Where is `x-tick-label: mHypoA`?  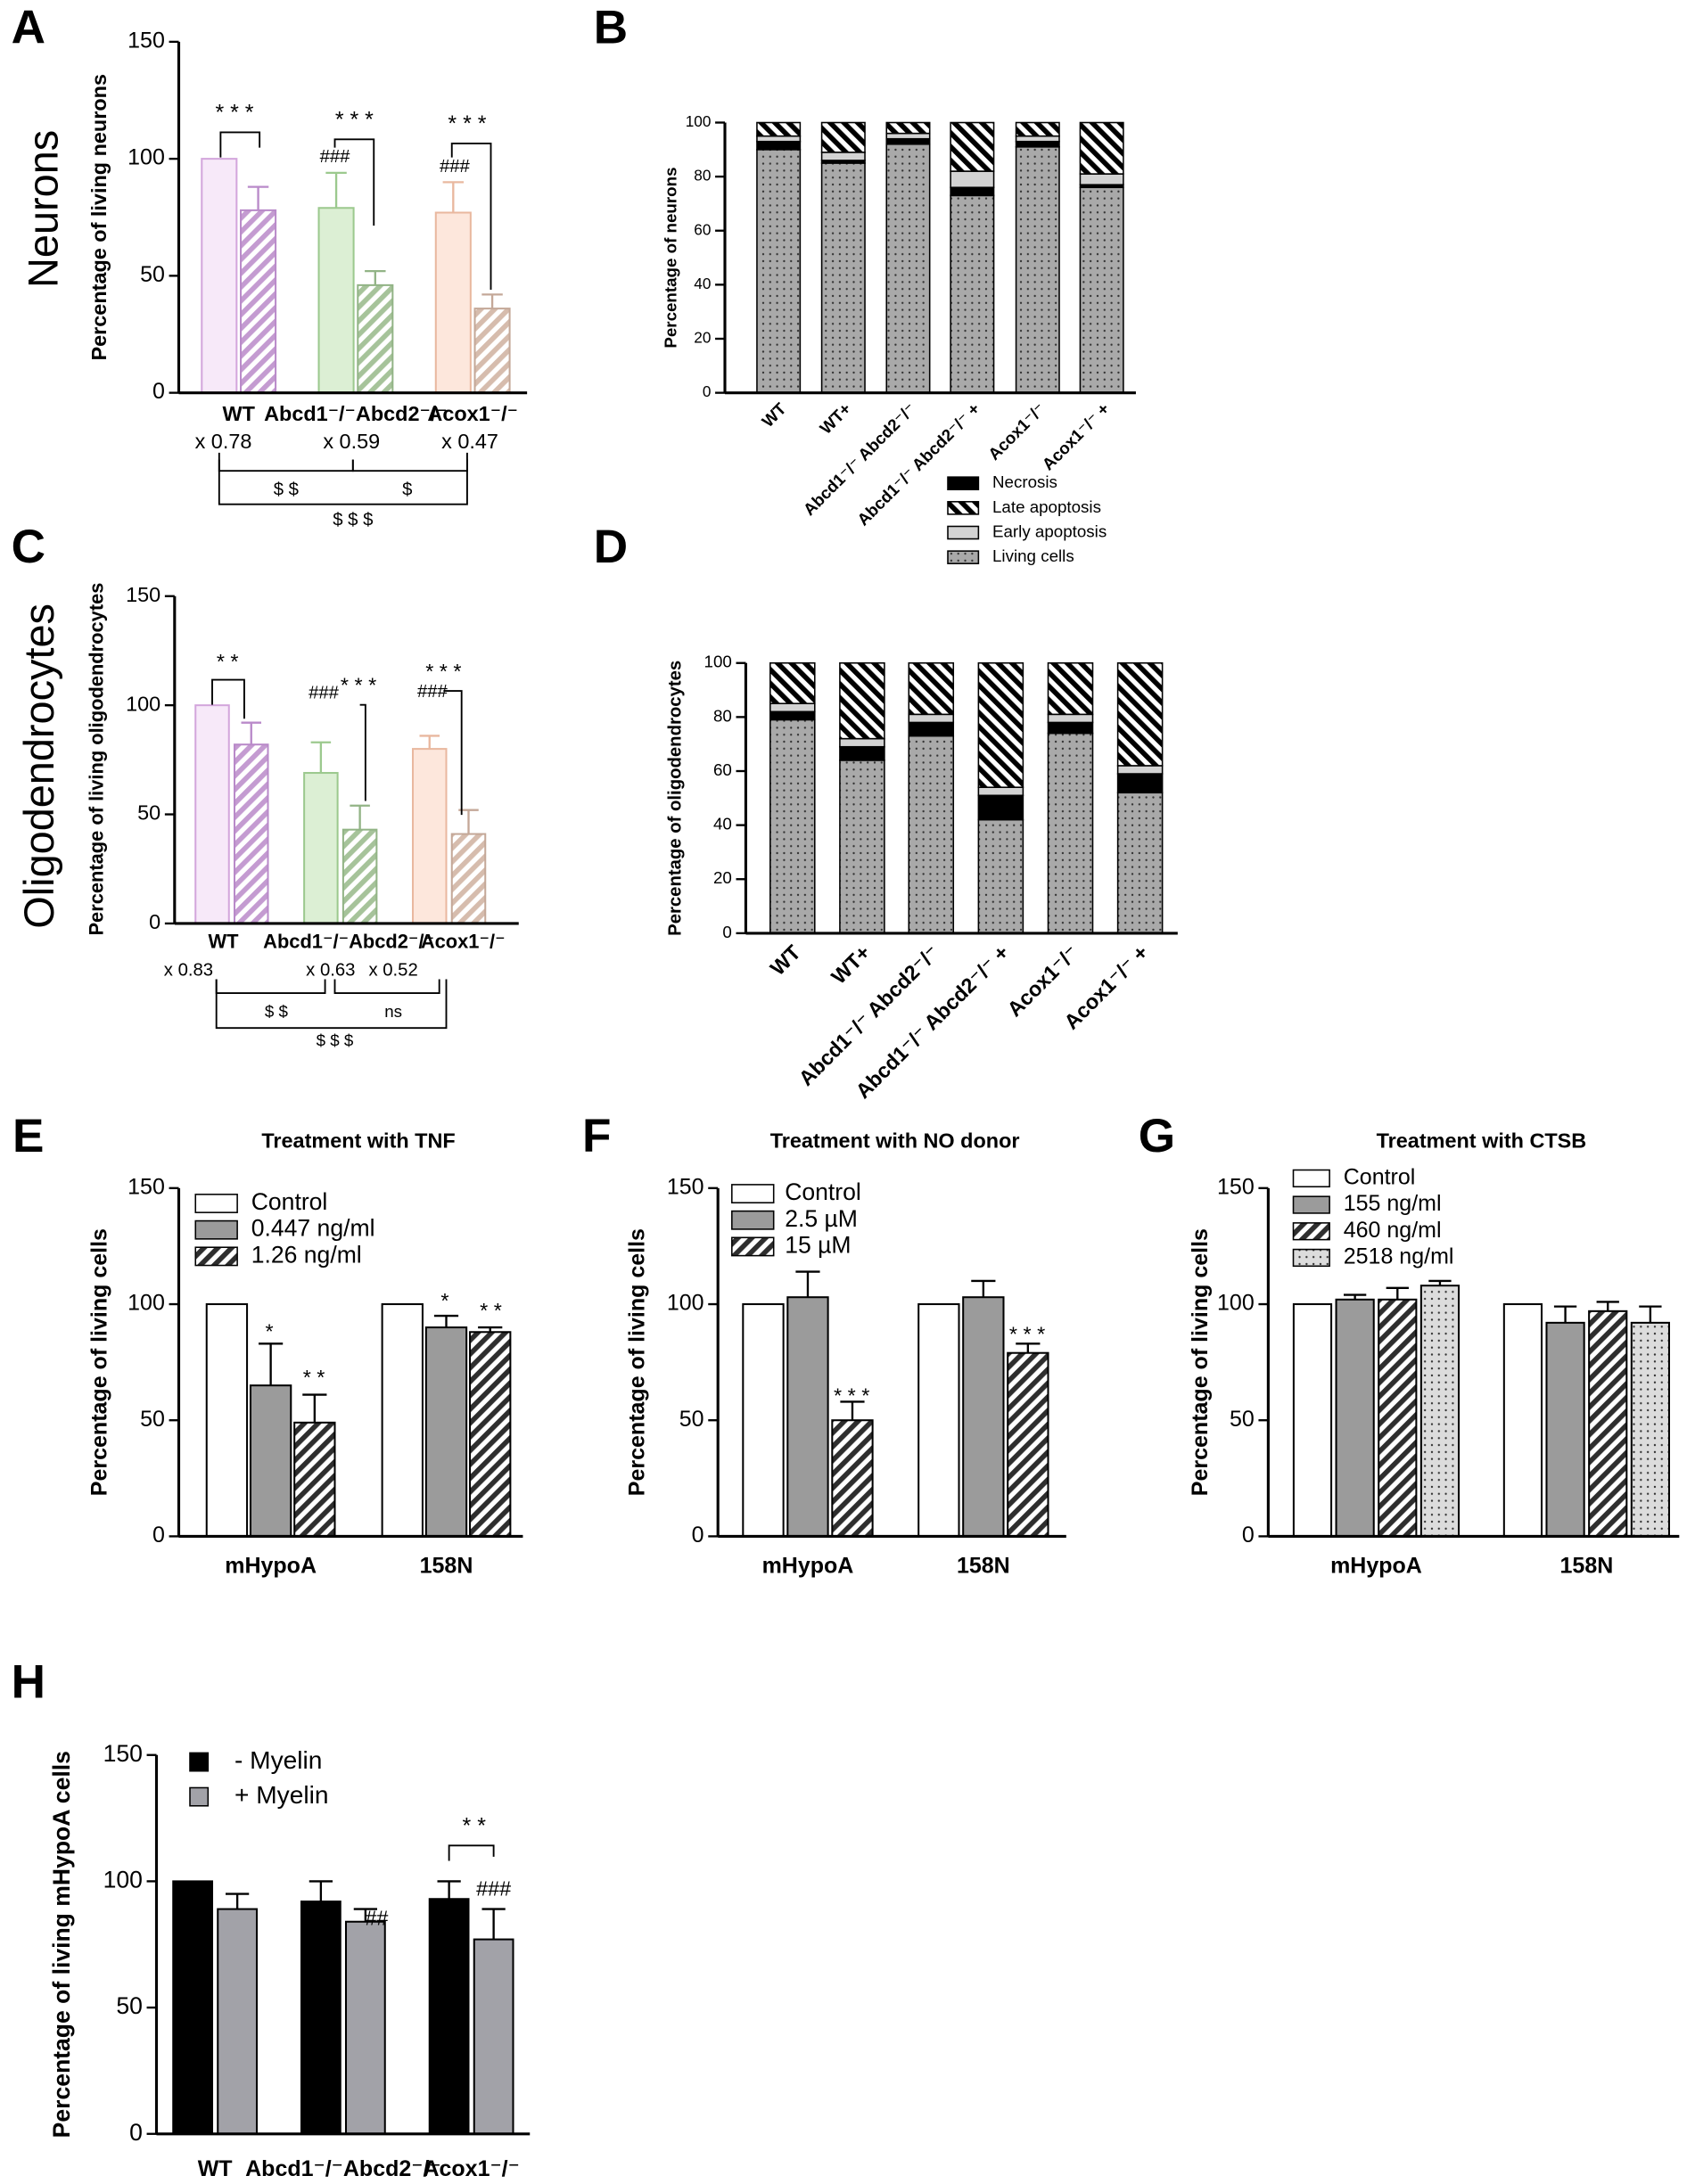
x-tick-label: mHypoA is located at coordinates (808, 1565).